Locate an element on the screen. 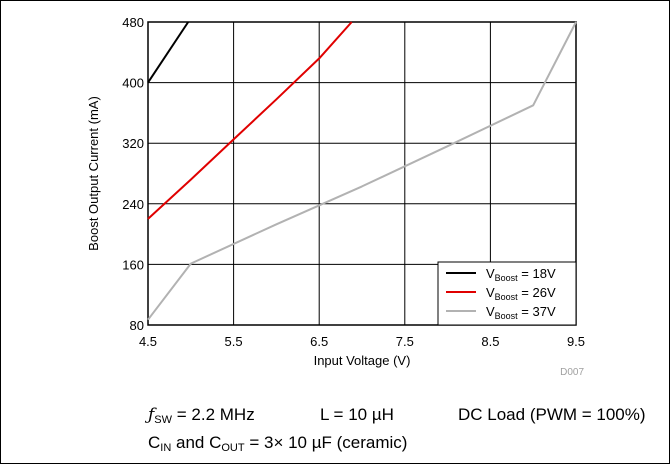 The width and height of the screenshot is (670, 465). y-axis-label: Boost Output Current (mA) is located at coordinates (93, 173).